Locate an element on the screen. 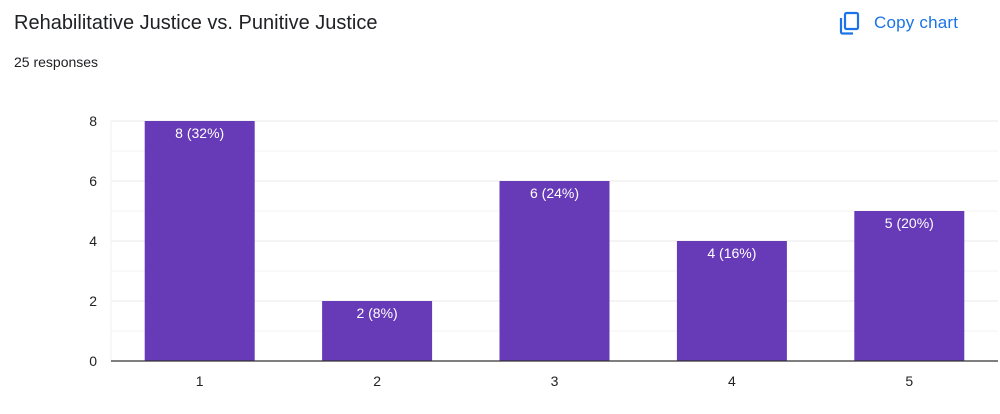  y-tick-label: 2 is located at coordinates (93, 301).